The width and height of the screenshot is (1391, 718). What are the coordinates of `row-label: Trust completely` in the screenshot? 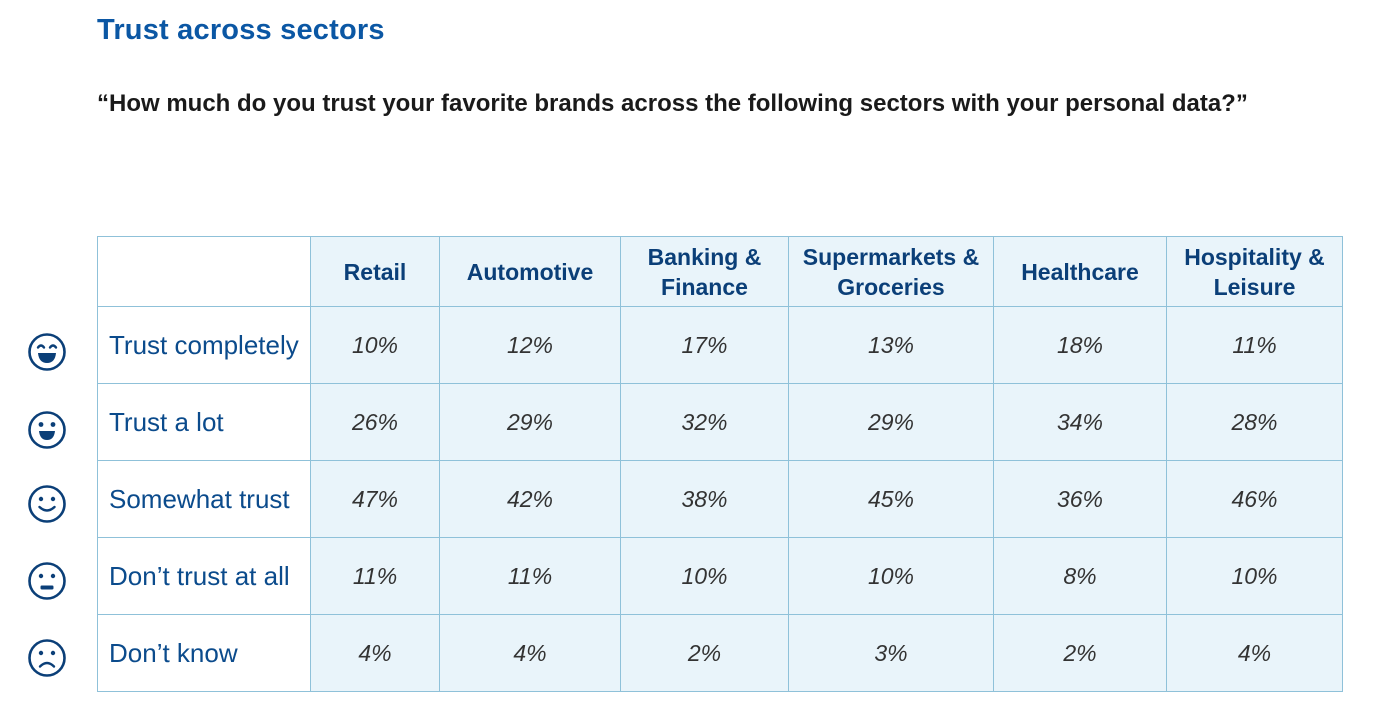 It's located at (204, 345).